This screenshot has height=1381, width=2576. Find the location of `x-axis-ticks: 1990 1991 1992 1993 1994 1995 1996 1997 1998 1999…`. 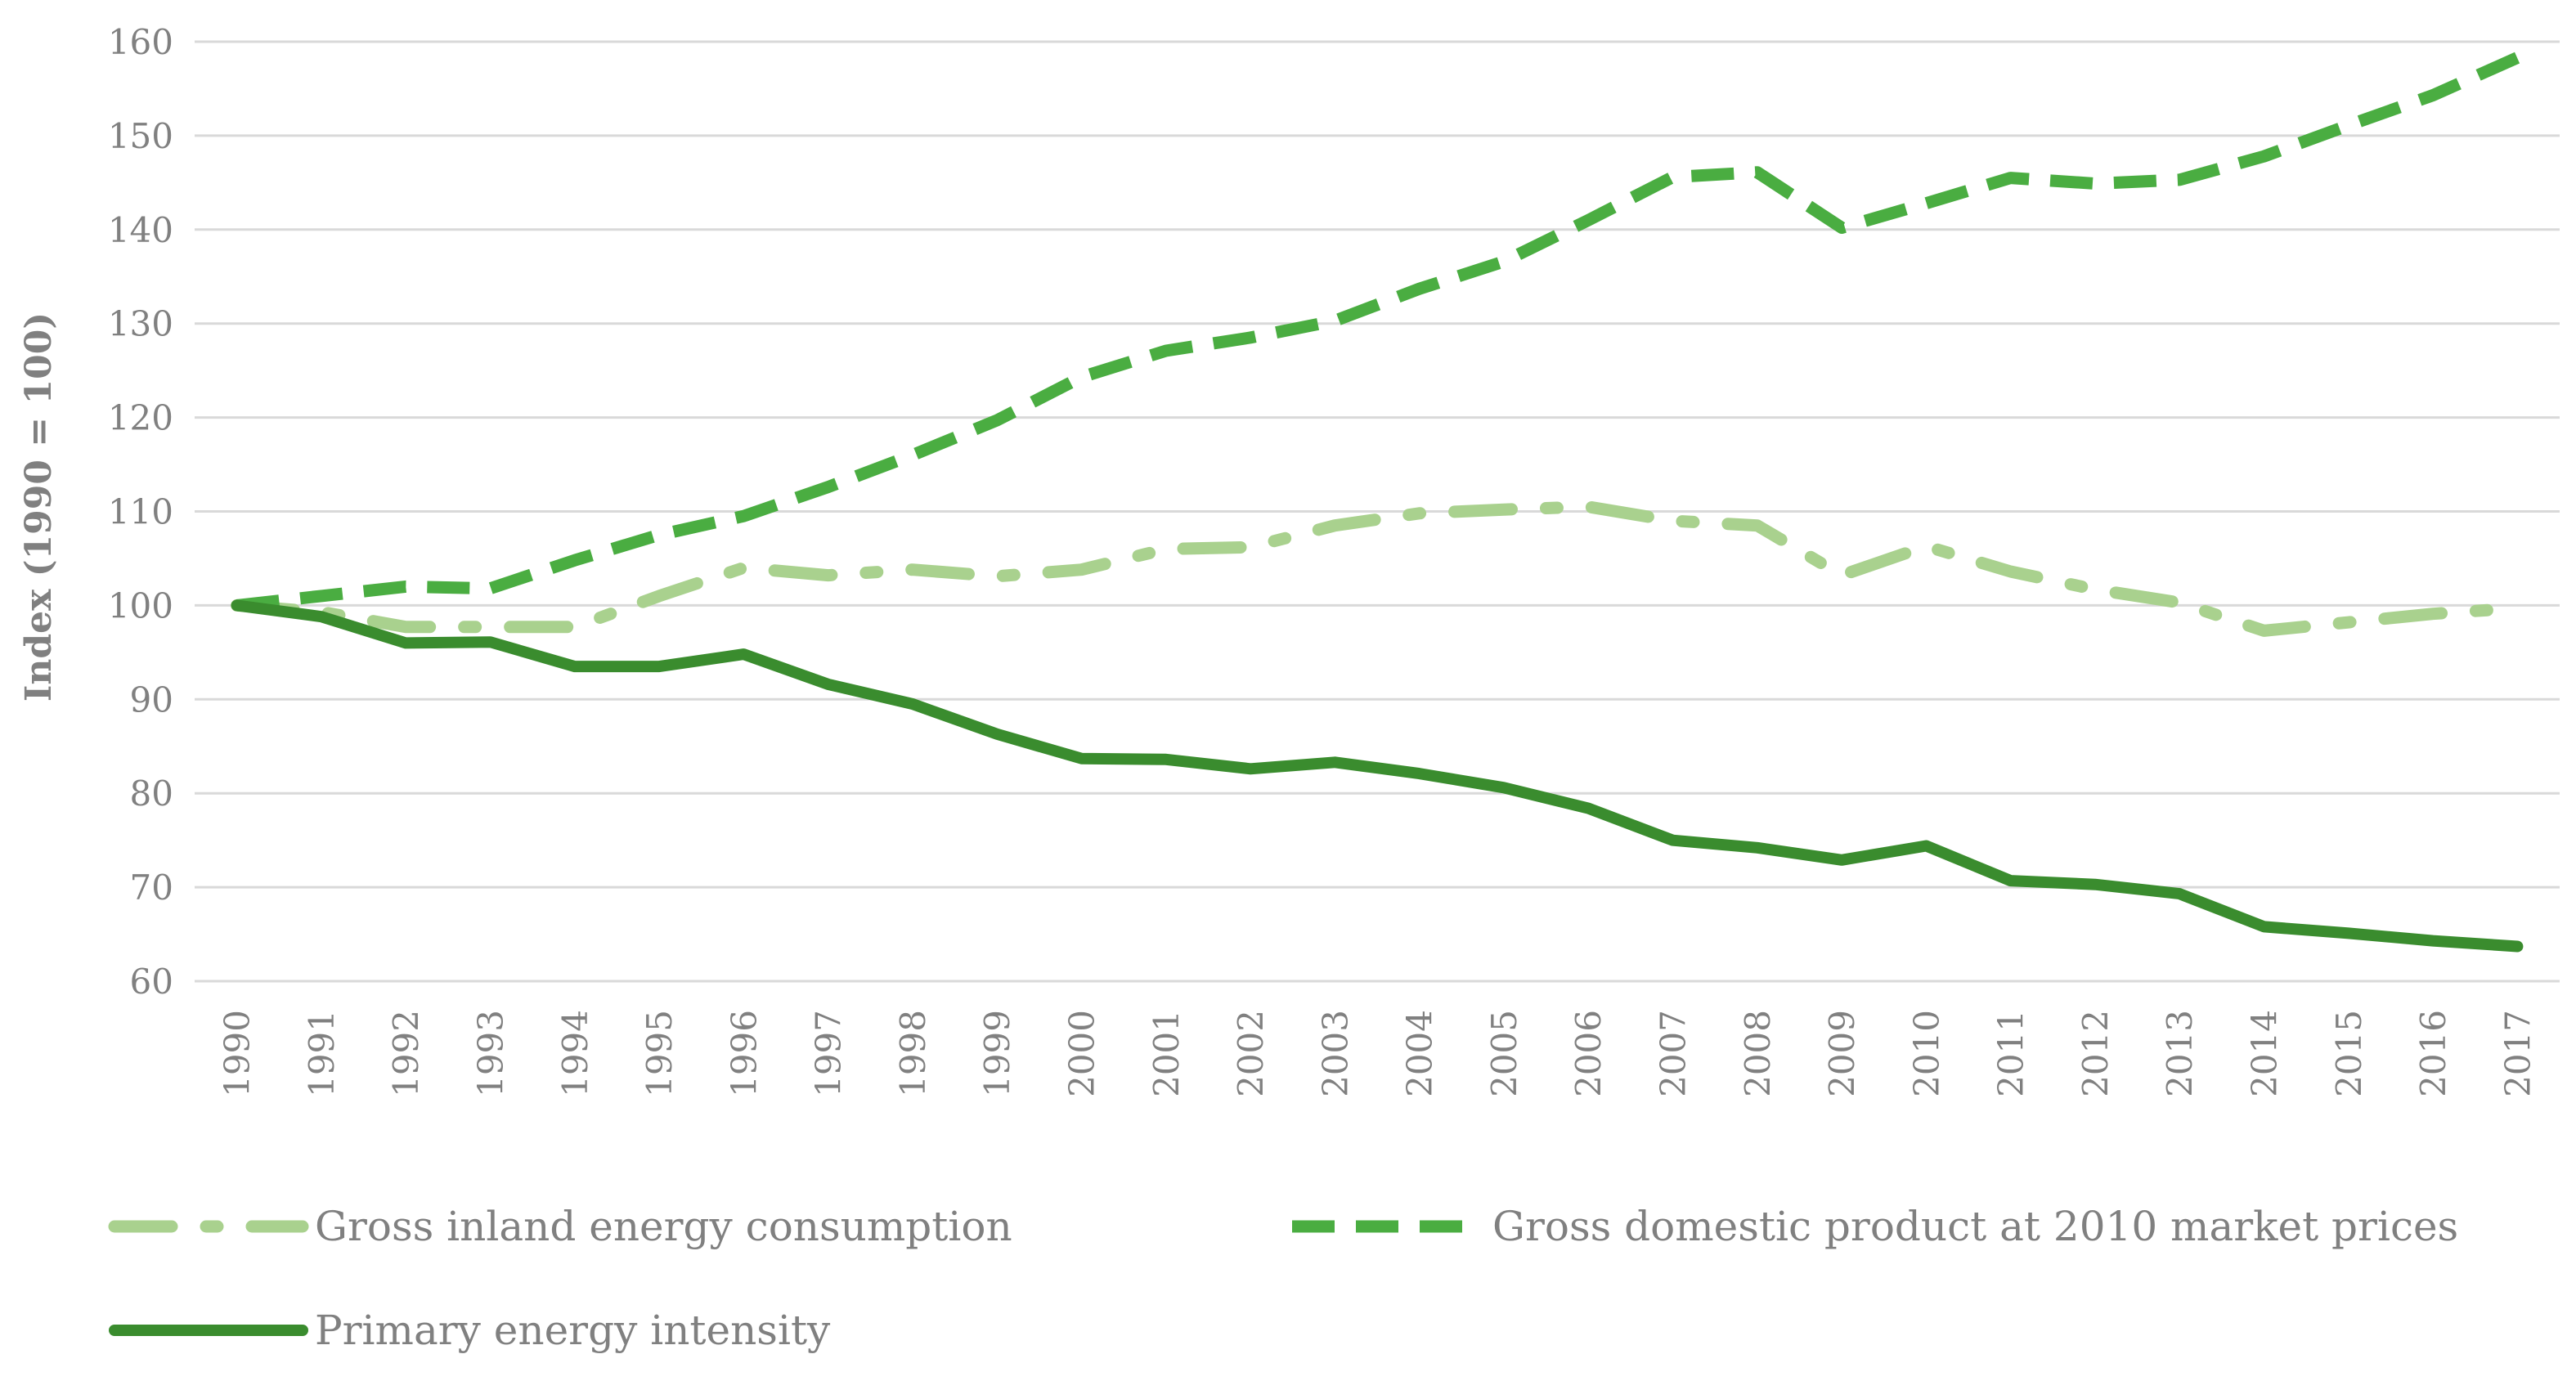

x-axis-ticks: 1990 1991 1992 1993 1994 1995 1996 1997 1998 1999… is located at coordinates (1378, 1054).